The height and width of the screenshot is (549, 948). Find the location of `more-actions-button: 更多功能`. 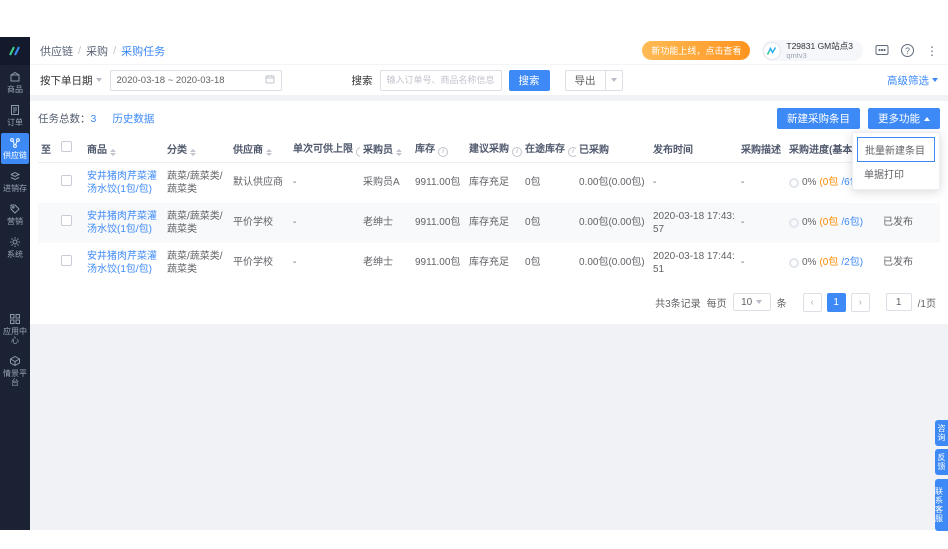

more-actions-button: 更多功能 is located at coordinates (904, 118).